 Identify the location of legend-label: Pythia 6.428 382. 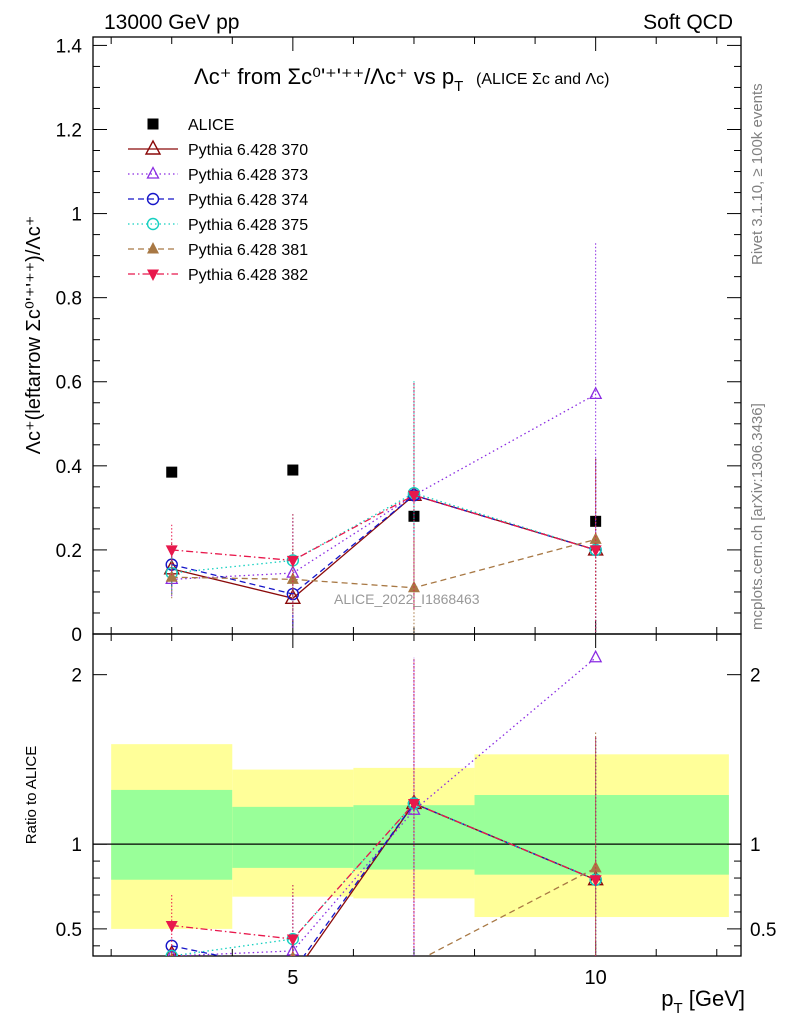
(248, 275).